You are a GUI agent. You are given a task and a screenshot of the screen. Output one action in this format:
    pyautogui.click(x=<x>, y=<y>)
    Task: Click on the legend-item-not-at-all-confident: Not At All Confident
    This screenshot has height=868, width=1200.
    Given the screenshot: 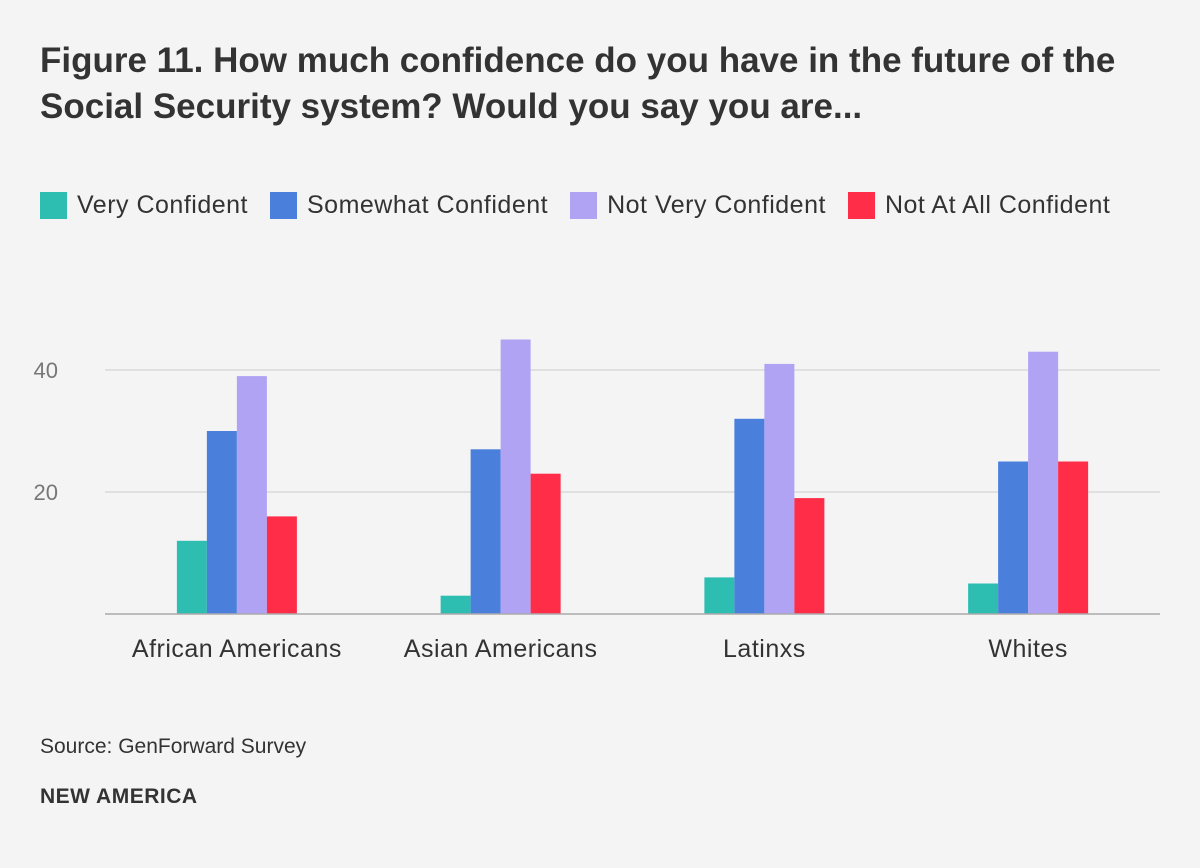 What is the action you would take?
    pyautogui.click(x=979, y=205)
    